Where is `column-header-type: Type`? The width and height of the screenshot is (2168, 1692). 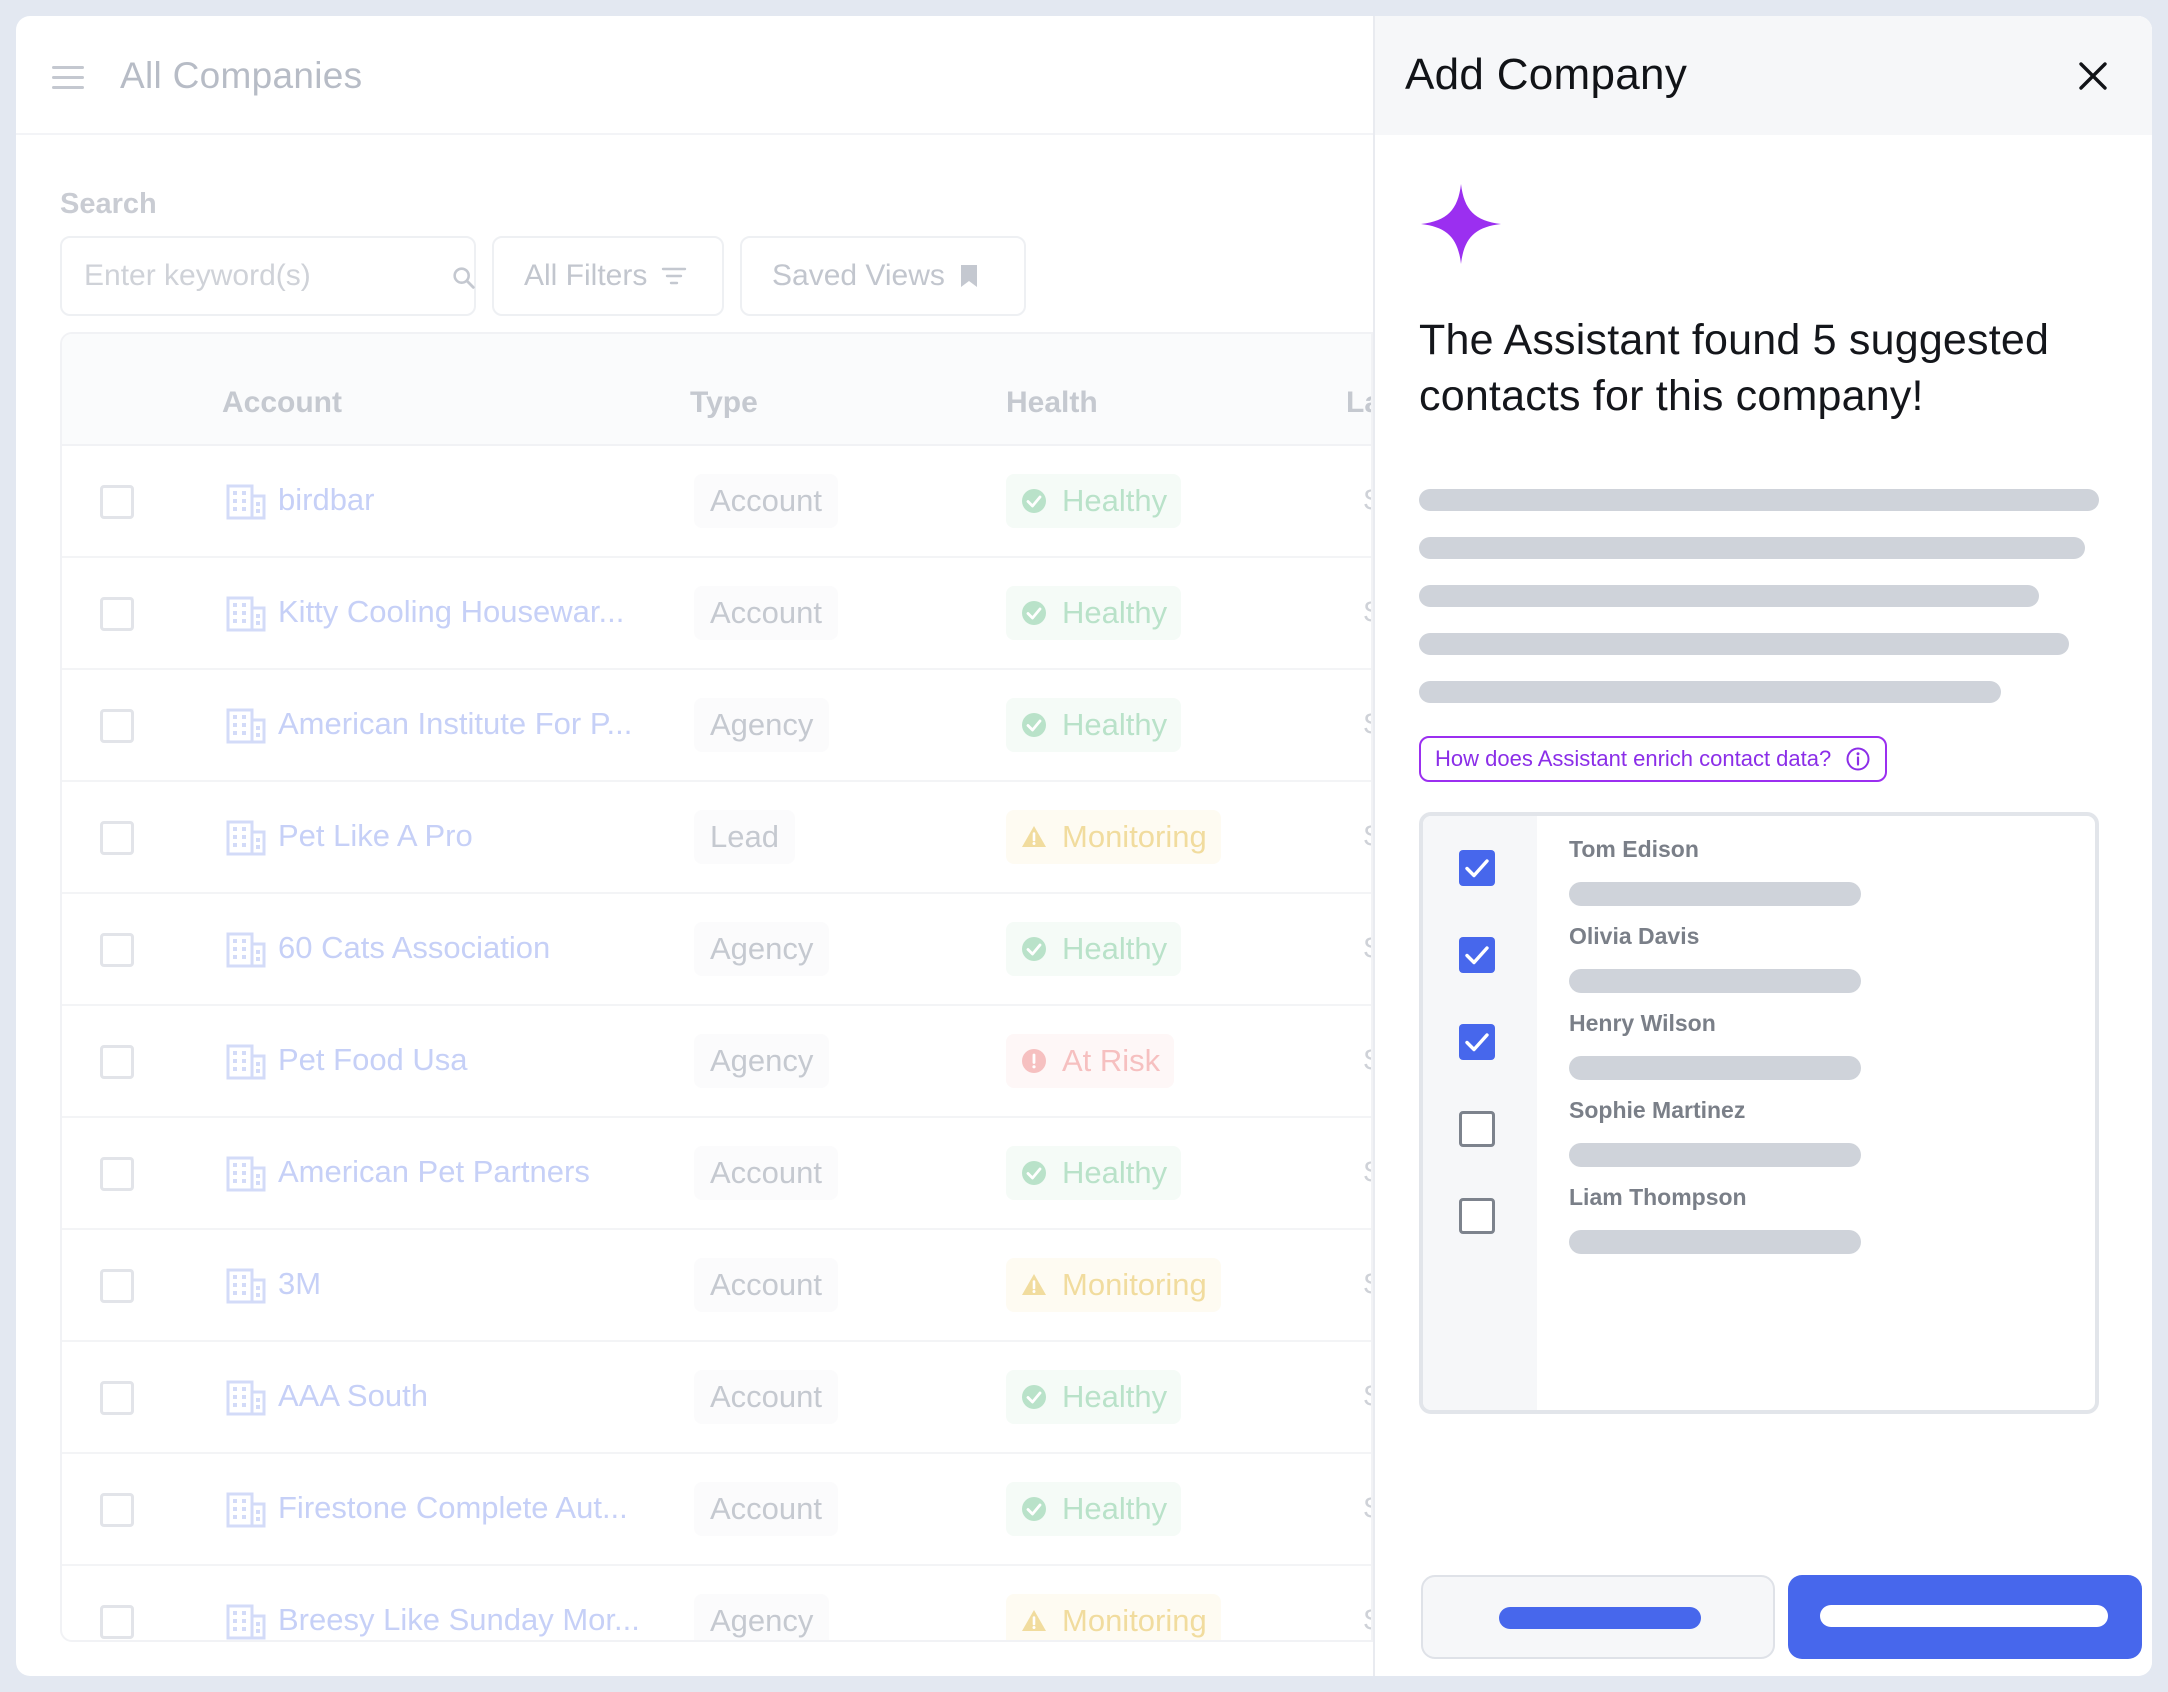 column-header-type: Type is located at coordinates (724, 402).